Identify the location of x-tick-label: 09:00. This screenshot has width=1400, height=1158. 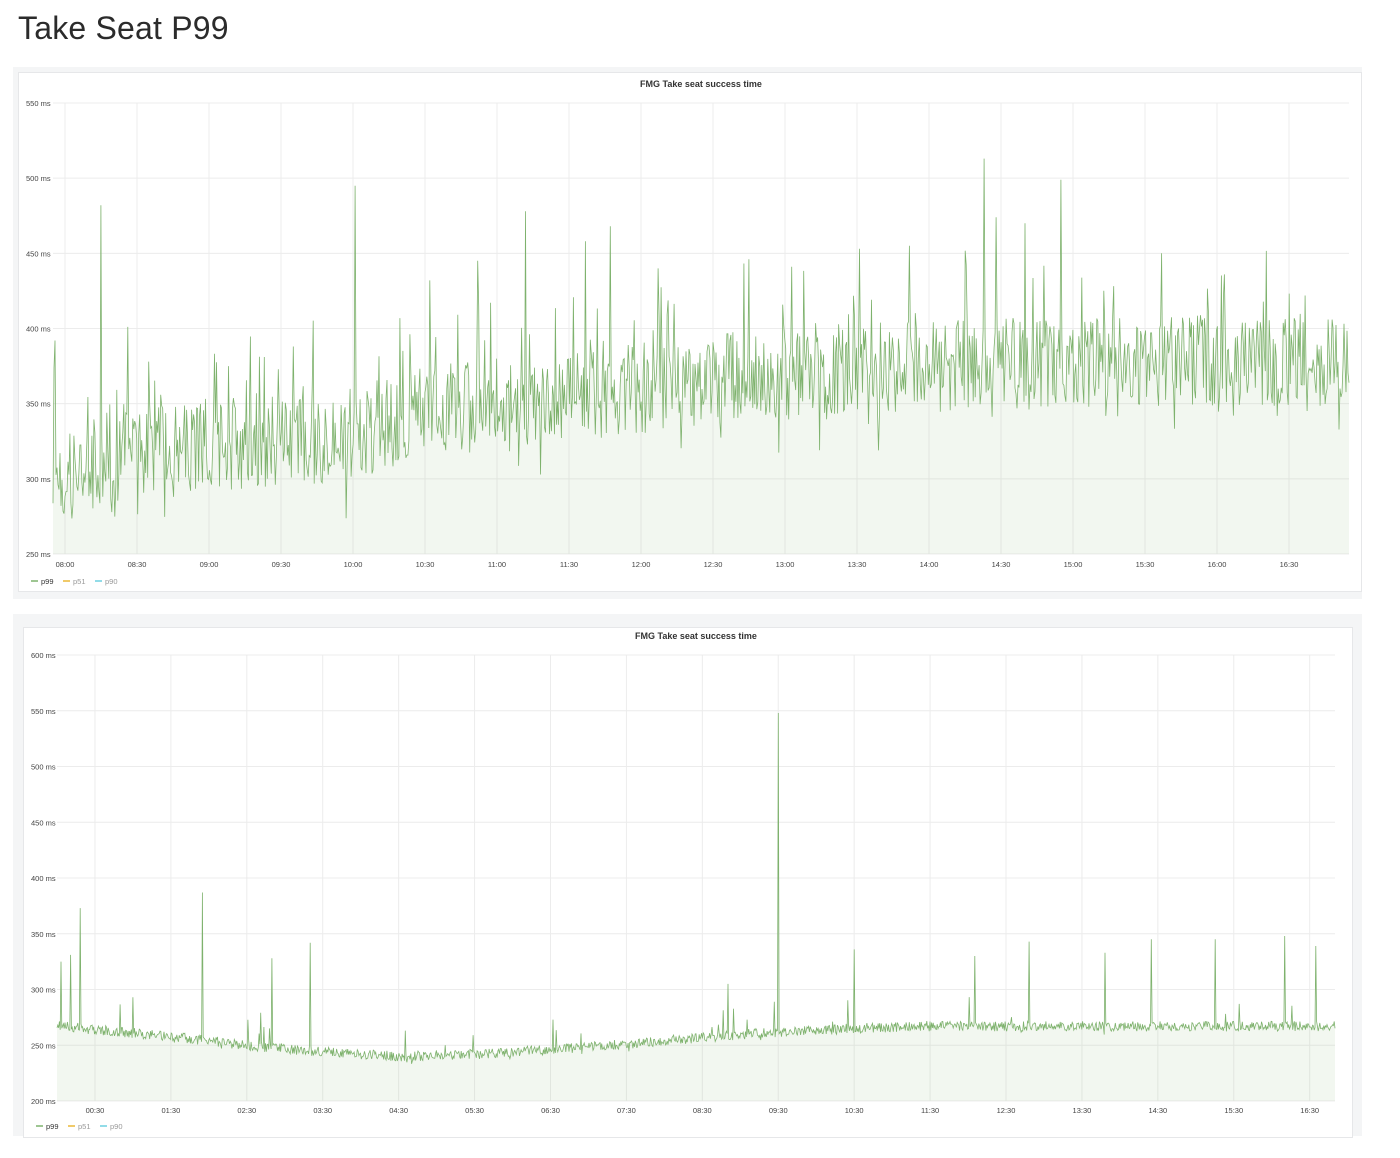
(209, 564).